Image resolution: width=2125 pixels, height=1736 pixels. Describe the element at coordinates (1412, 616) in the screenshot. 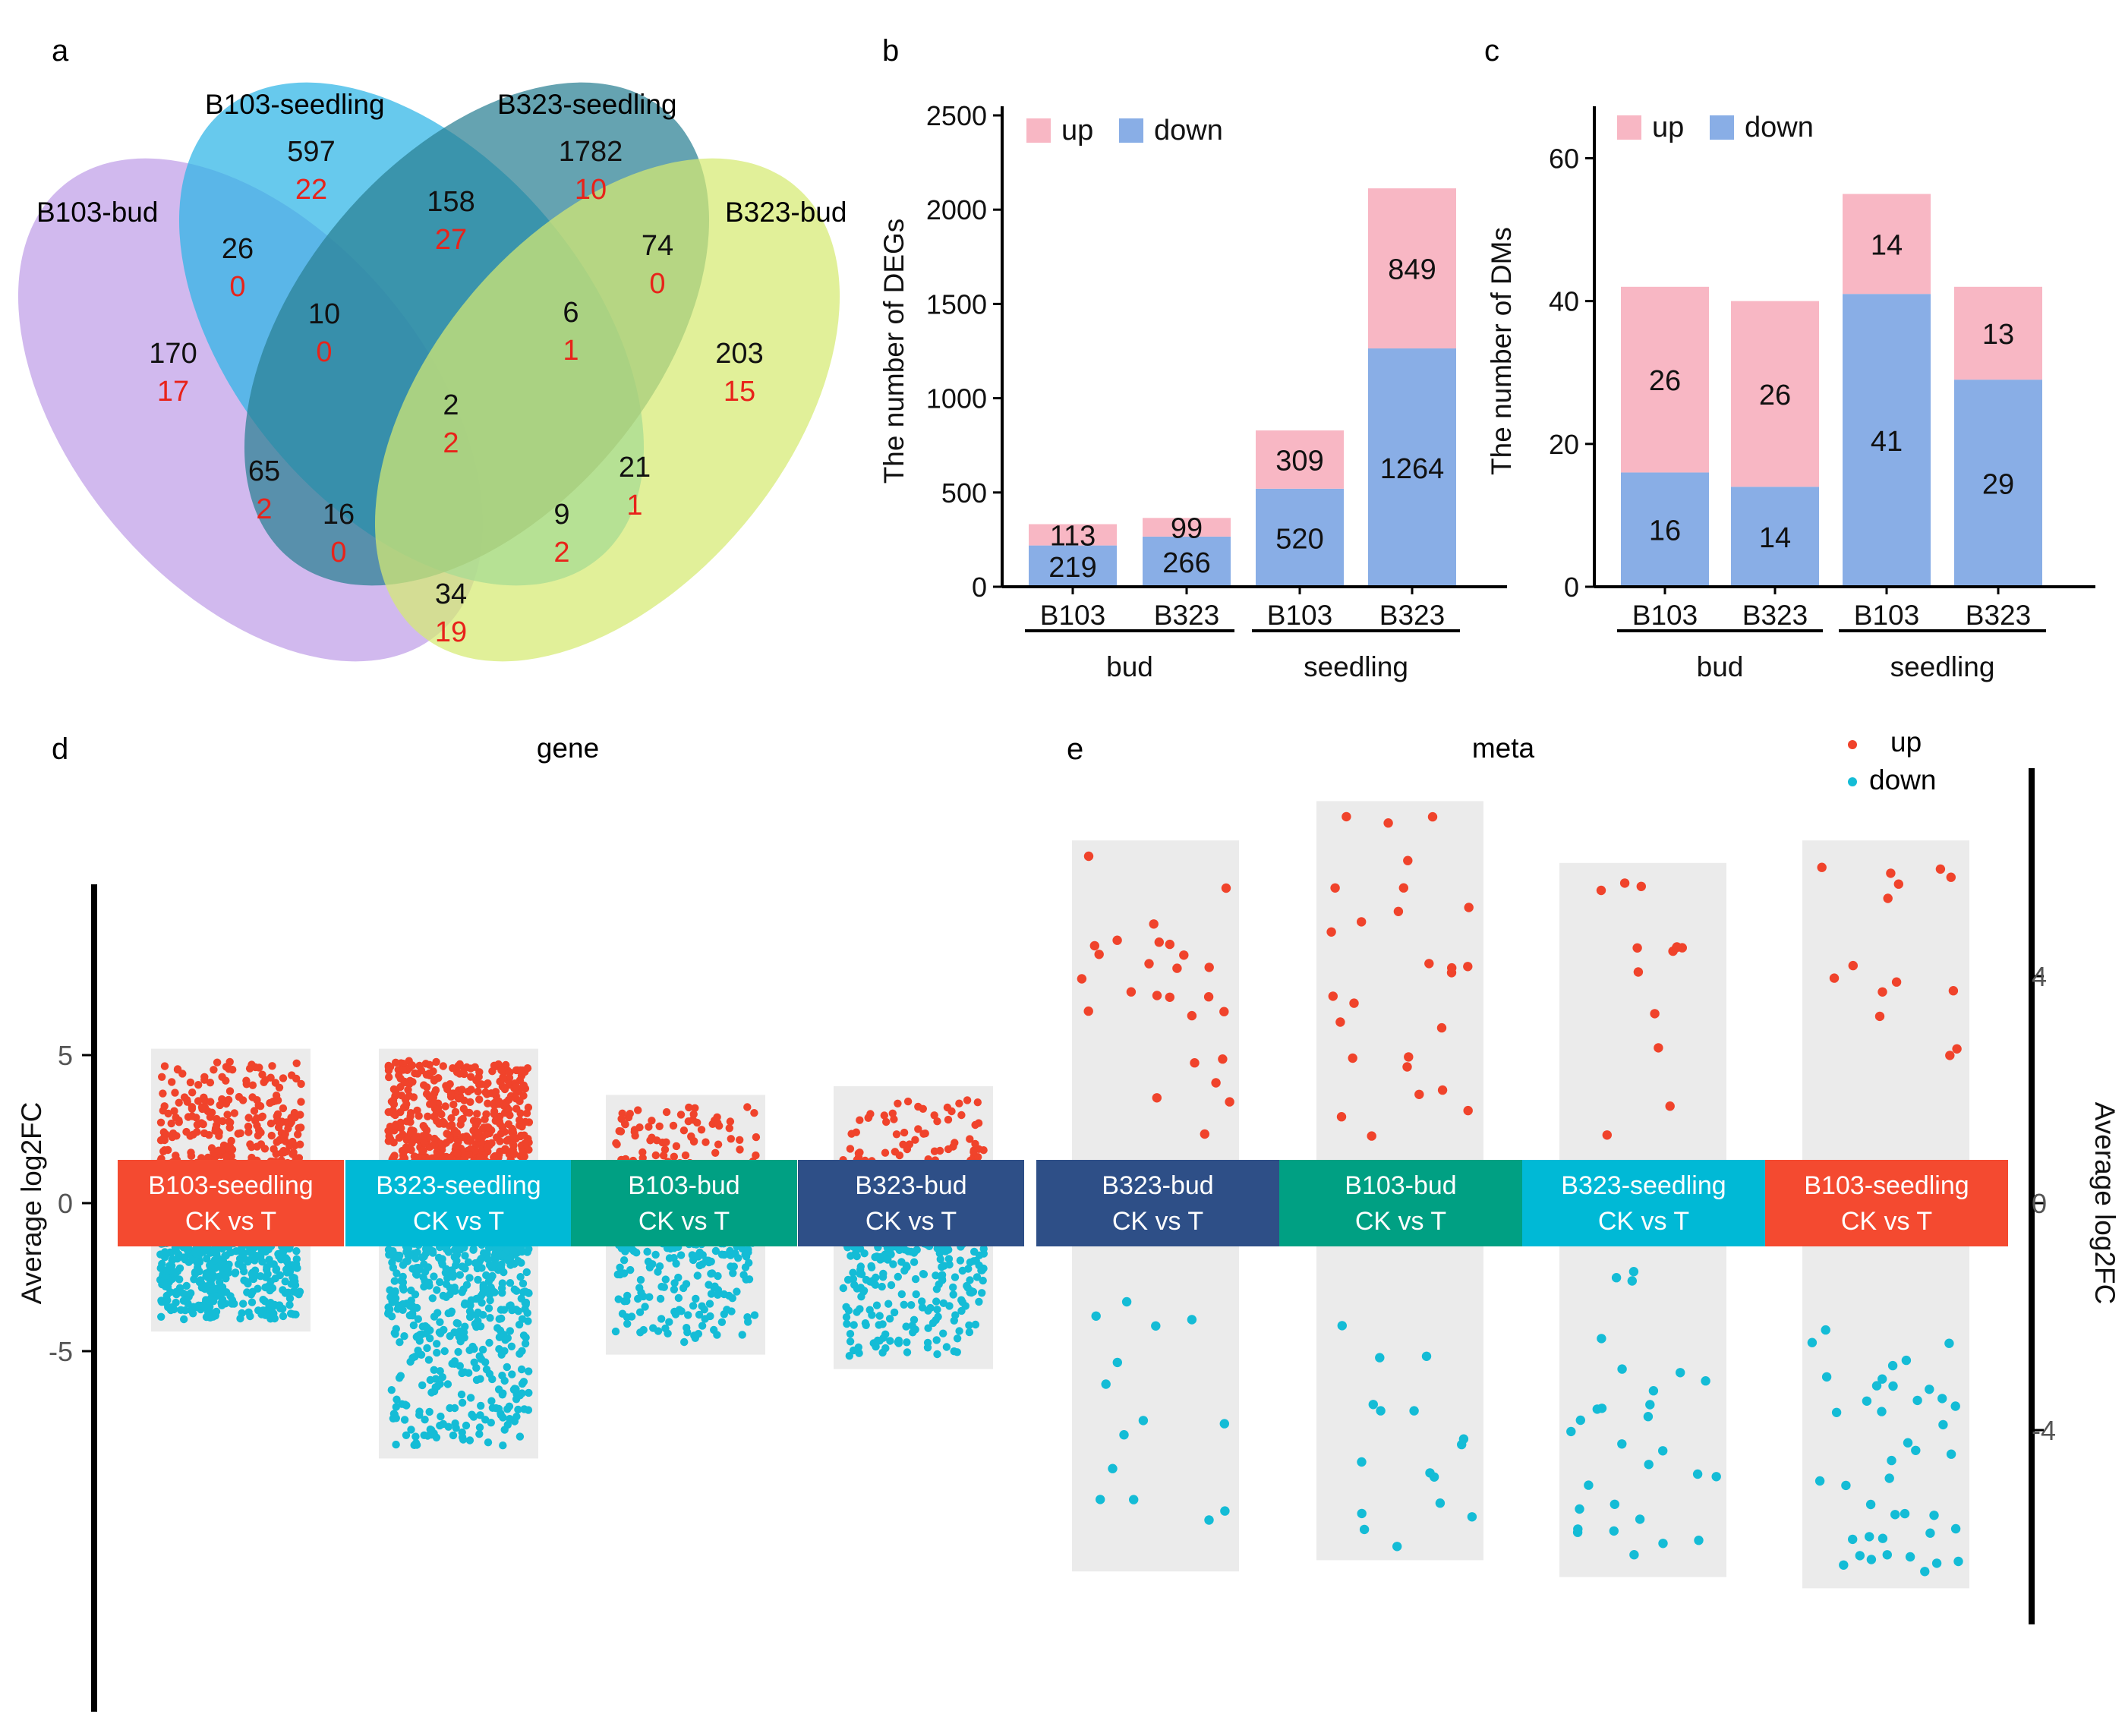

I see `x-tick-label: B323` at that location.